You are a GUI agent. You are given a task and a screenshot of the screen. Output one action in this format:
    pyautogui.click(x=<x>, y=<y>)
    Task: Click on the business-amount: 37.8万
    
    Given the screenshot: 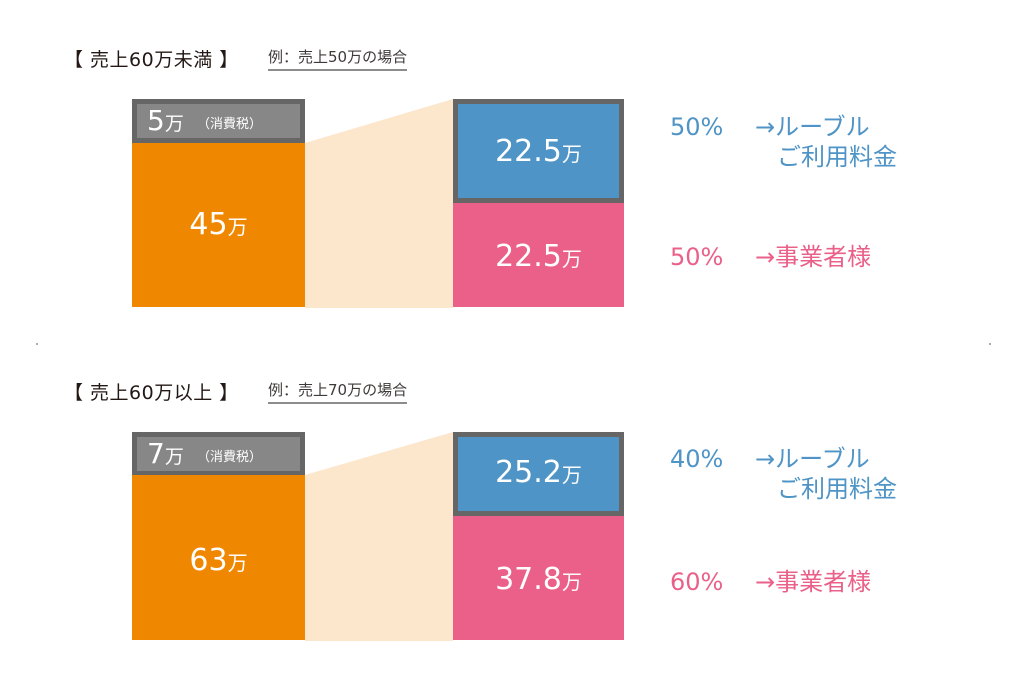 What is the action you would take?
    pyautogui.click(x=538, y=579)
    